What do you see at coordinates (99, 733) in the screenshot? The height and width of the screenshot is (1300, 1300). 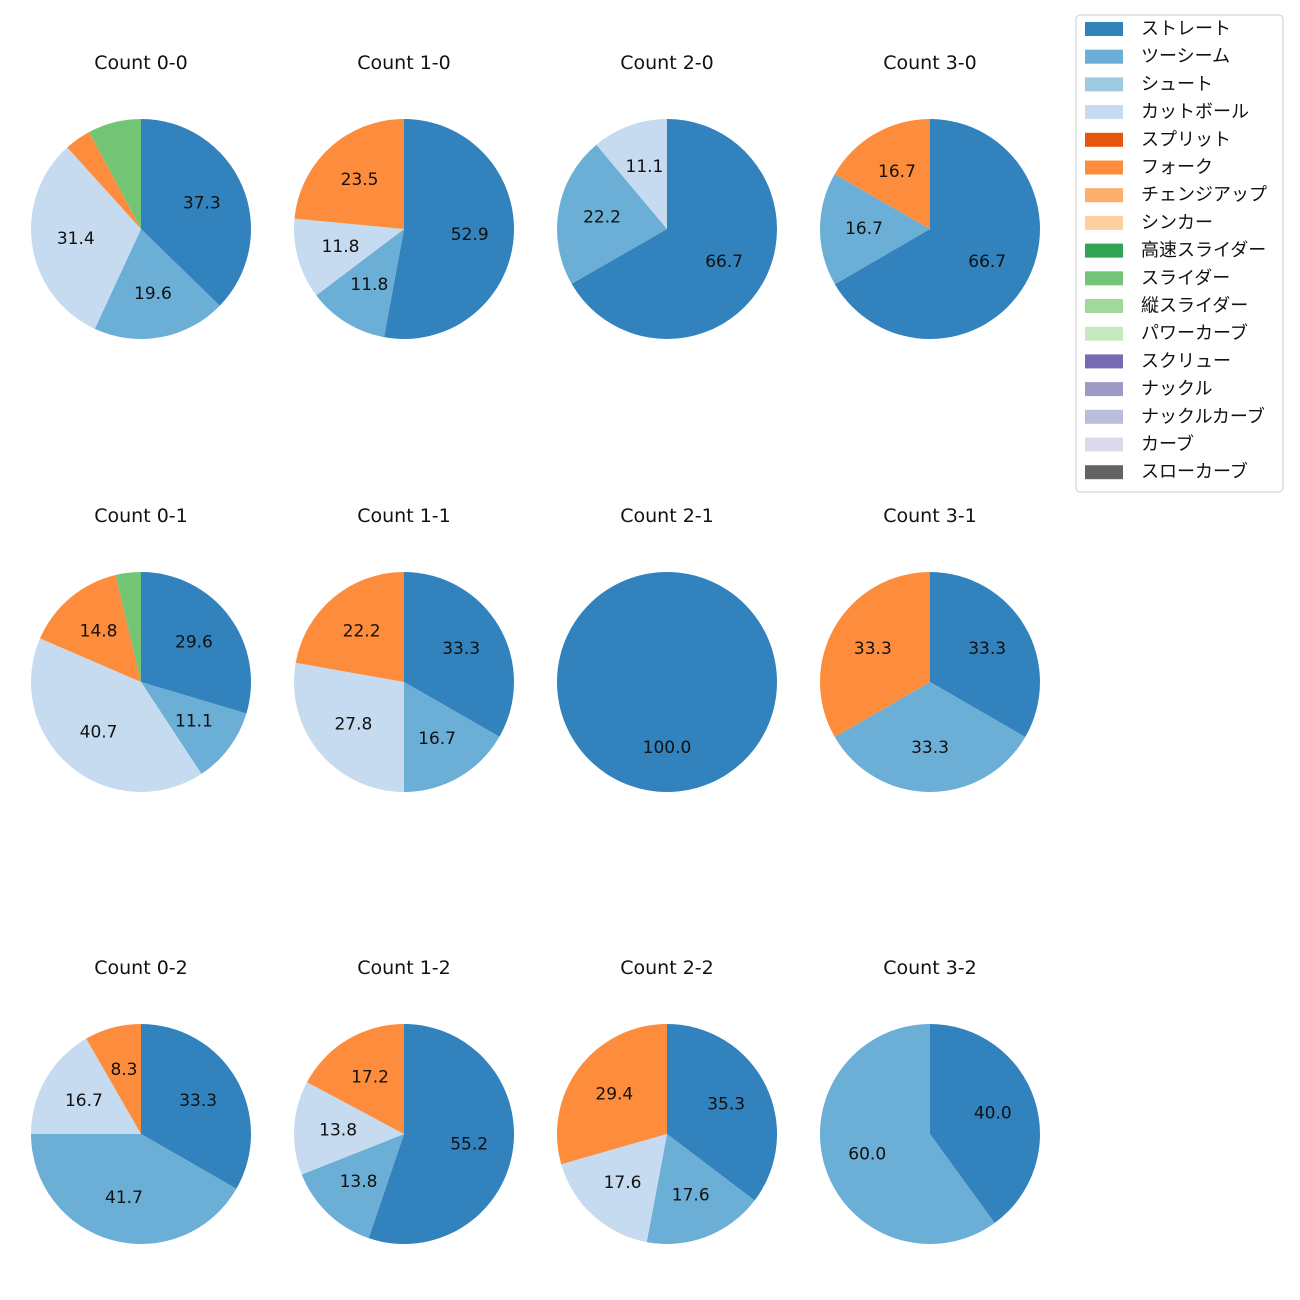 I see `pie-slice-label: 40.7` at bounding box center [99, 733].